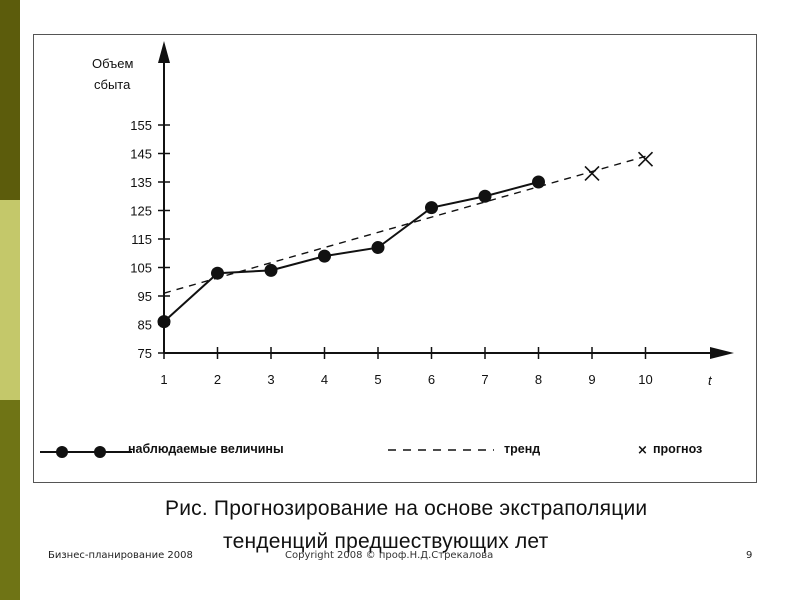 The height and width of the screenshot is (600, 800). What do you see at coordinates (270, 379) in the screenshot?
I see `x-tick-label: 3` at bounding box center [270, 379].